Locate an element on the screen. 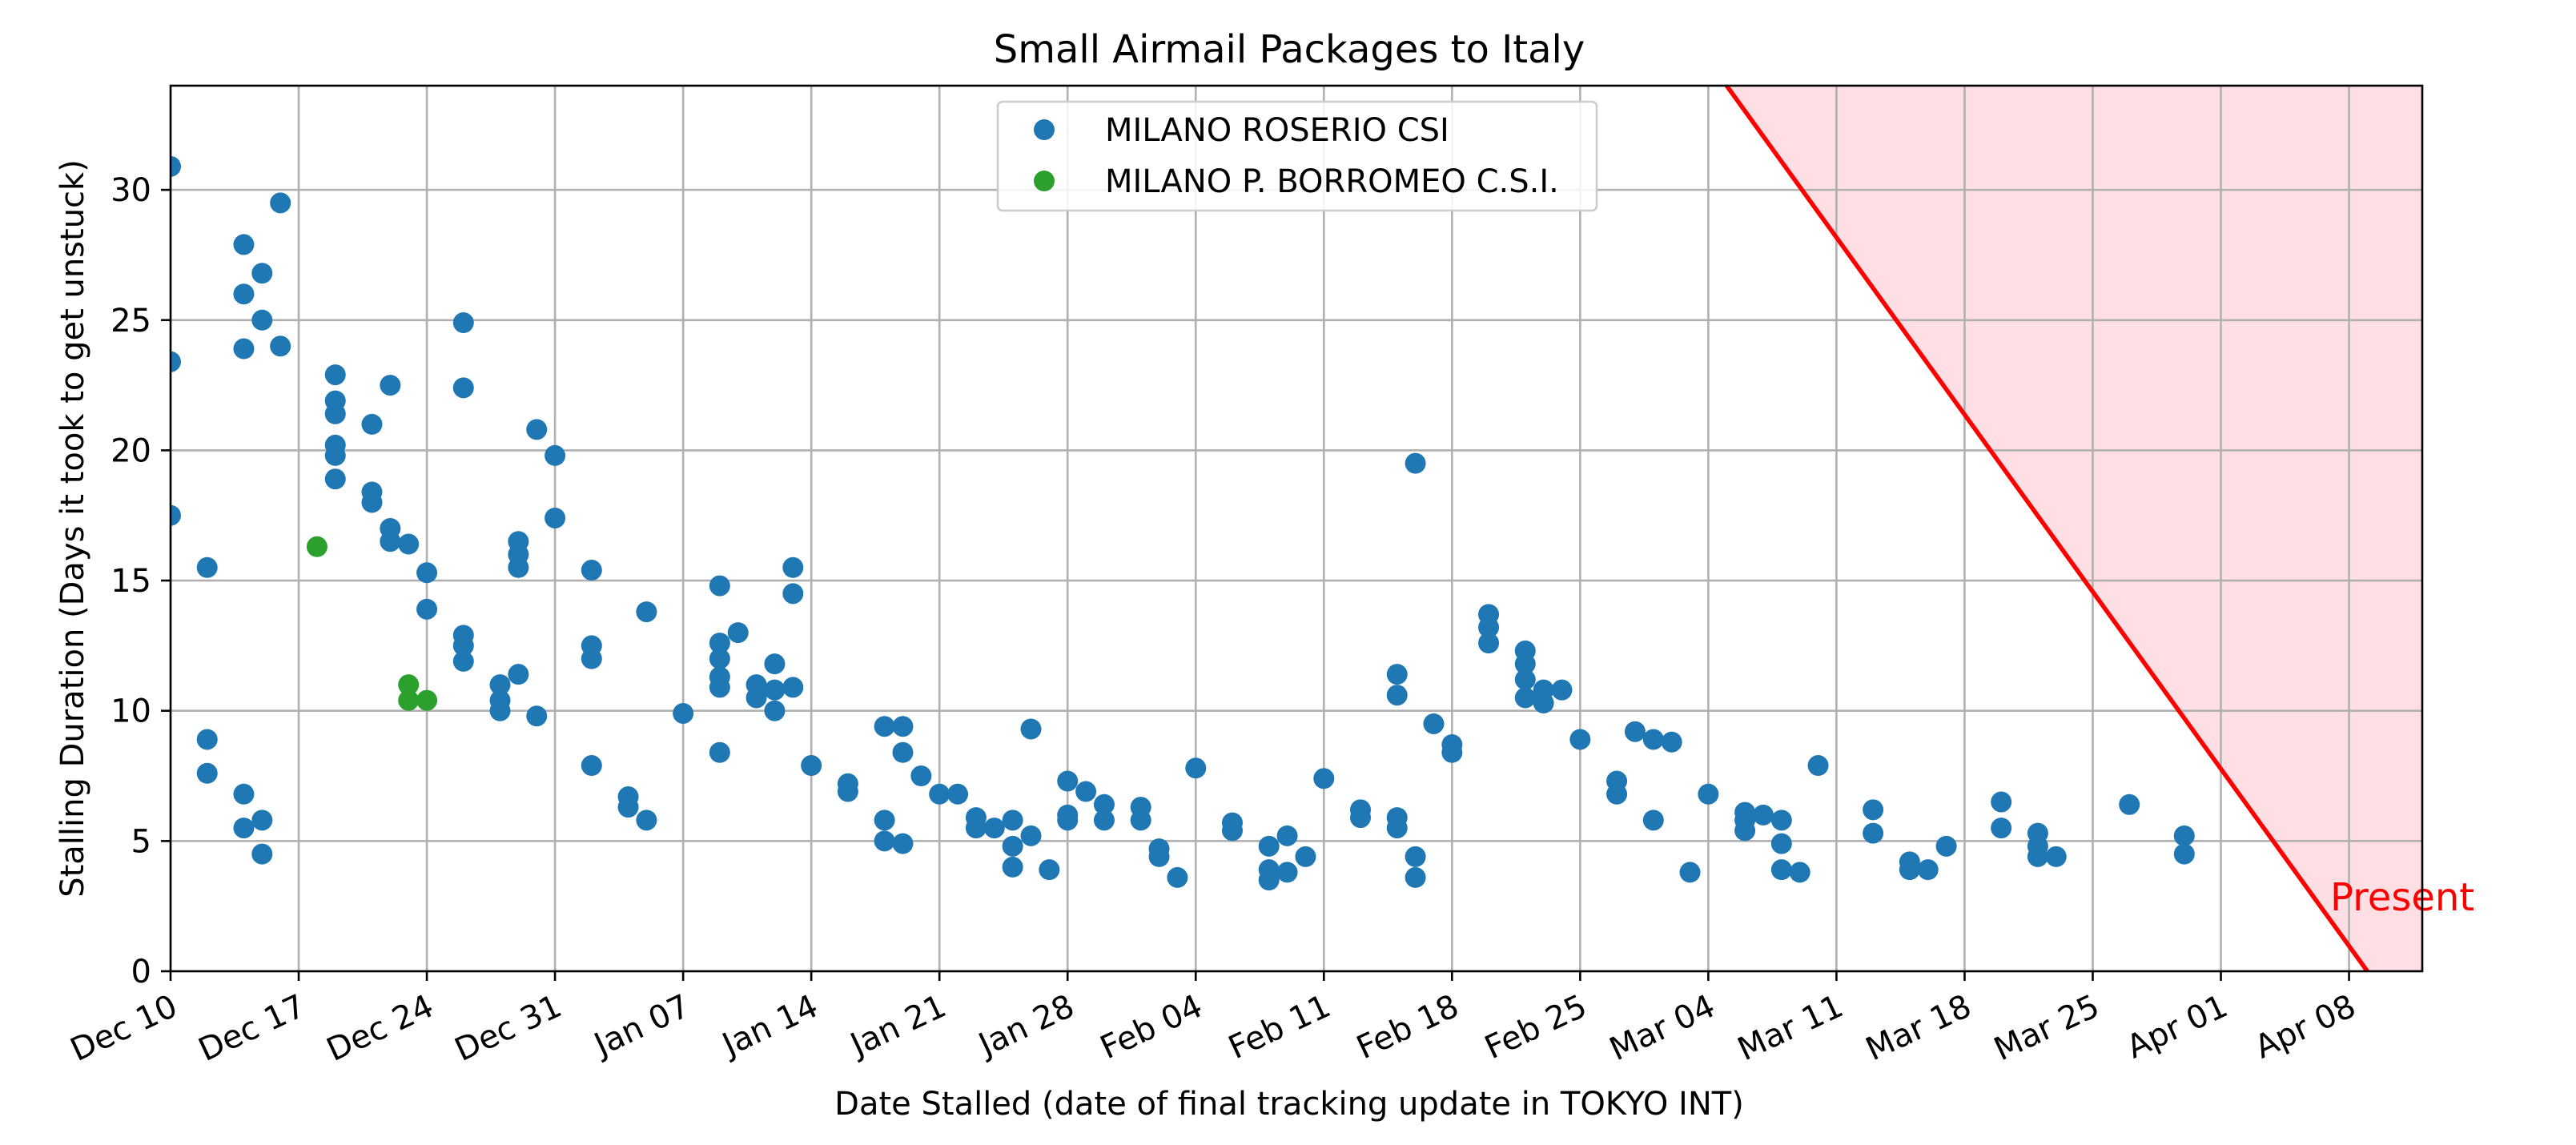 Image resolution: width=2576 pixels, height=1145 pixels. y-axis-ticks: 0 5 10 15 20 25 30 is located at coordinates (141, 581).